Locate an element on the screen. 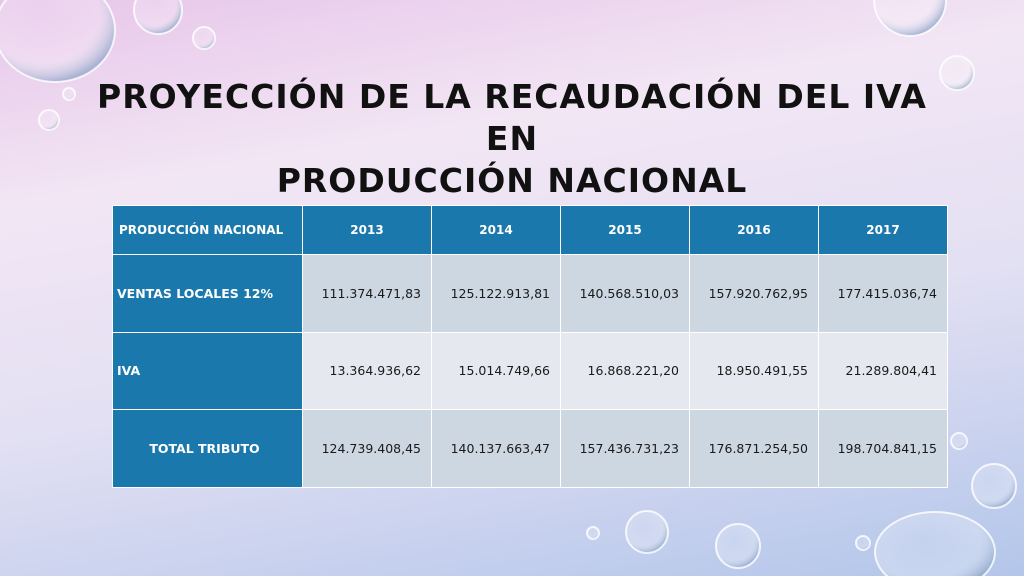 Image resolution: width=1024 pixels, height=576 pixels. year-header: 2017 is located at coordinates (883, 230).